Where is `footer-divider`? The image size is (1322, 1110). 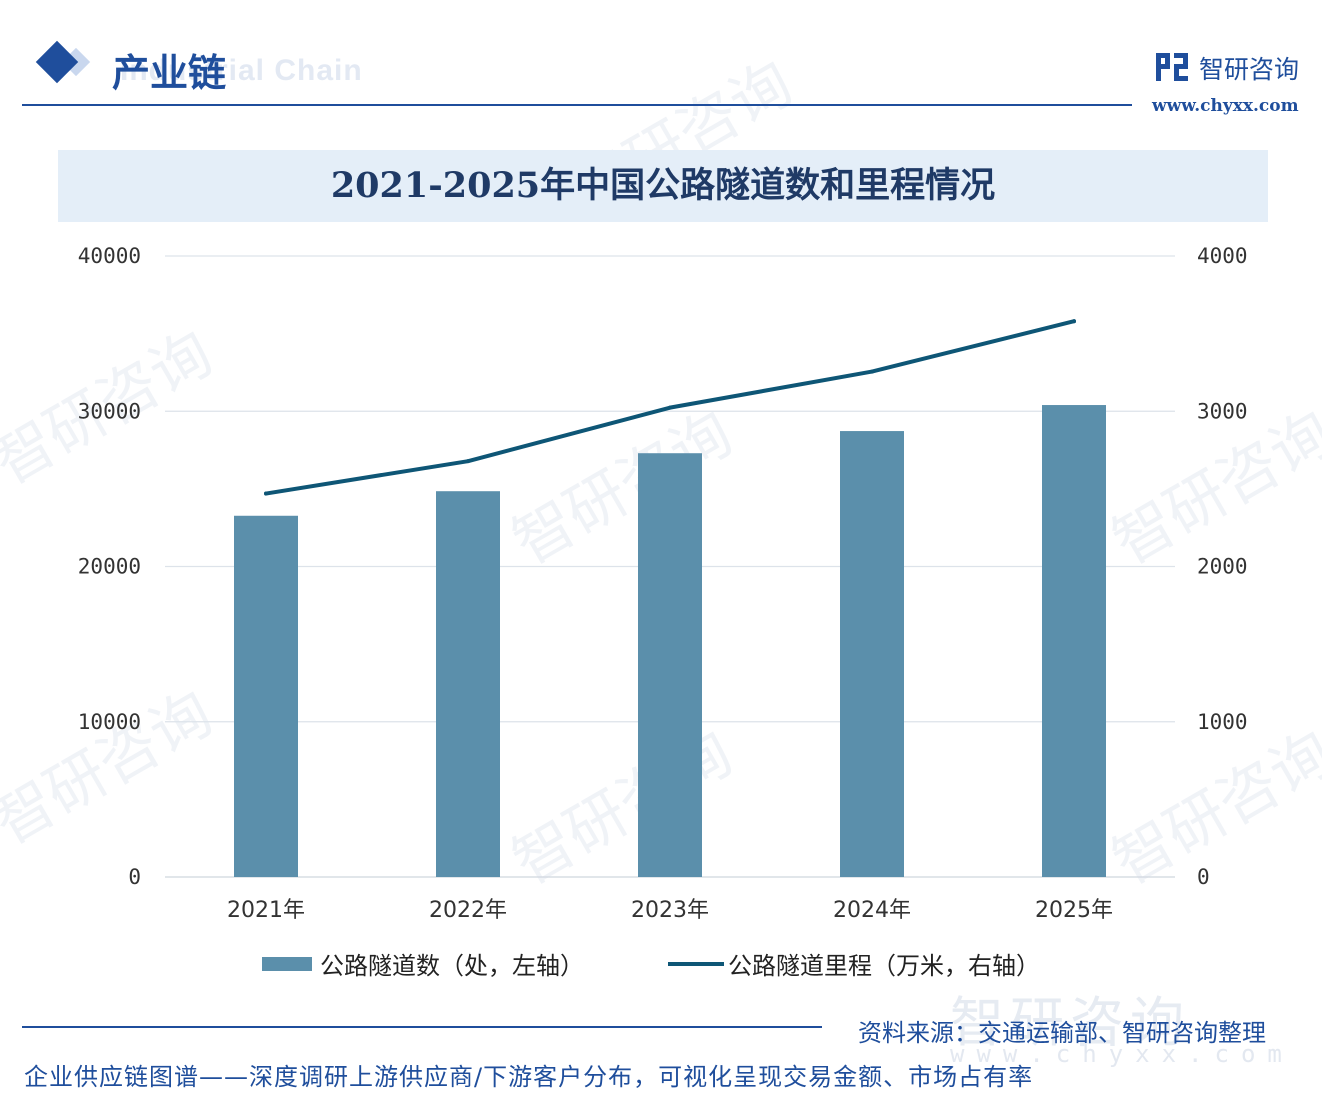 footer-divider is located at coordinates (422, 1027).